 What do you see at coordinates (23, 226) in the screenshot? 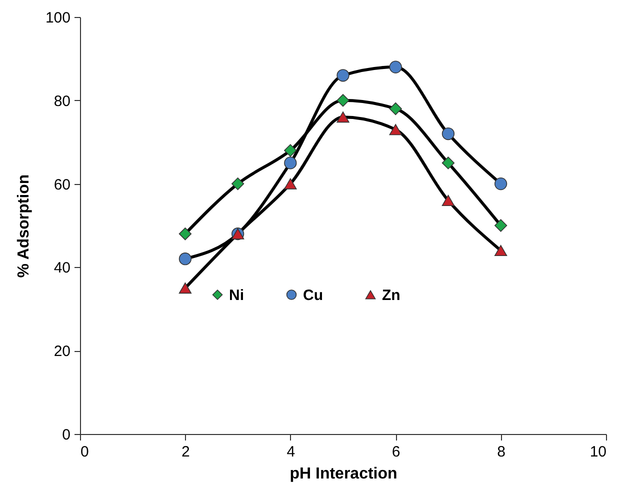
I see `y-axis-title: % Adsorption` at bounding box center [23, 226].